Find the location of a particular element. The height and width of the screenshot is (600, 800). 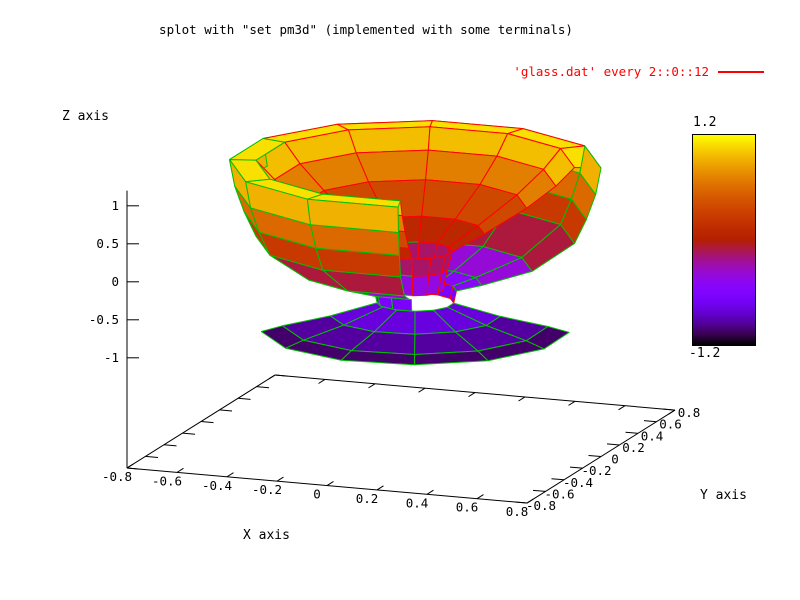

x-axis-title: X axis is located at coordinates (266, 535).